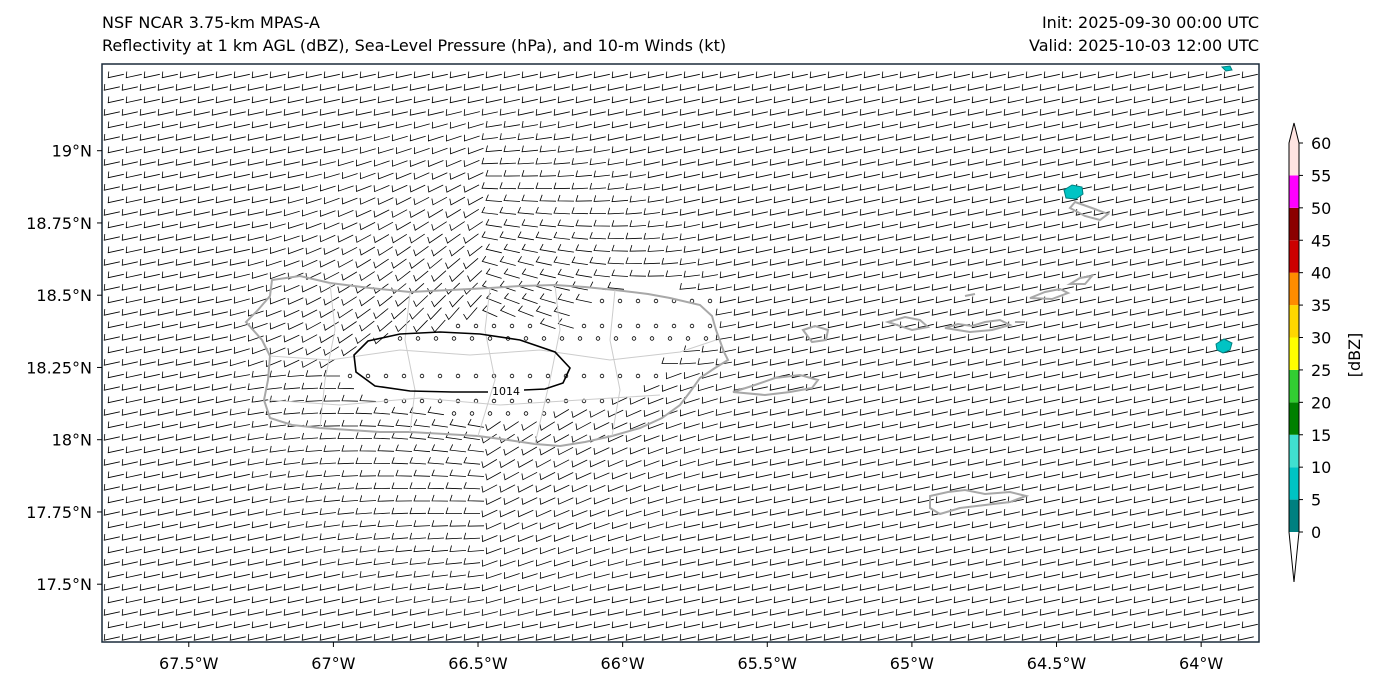 This screenshot has height=687, width=1378. Describe the element at coordinates (1089, 211) in the screenshot. I see `coastline-anegada` at that location.